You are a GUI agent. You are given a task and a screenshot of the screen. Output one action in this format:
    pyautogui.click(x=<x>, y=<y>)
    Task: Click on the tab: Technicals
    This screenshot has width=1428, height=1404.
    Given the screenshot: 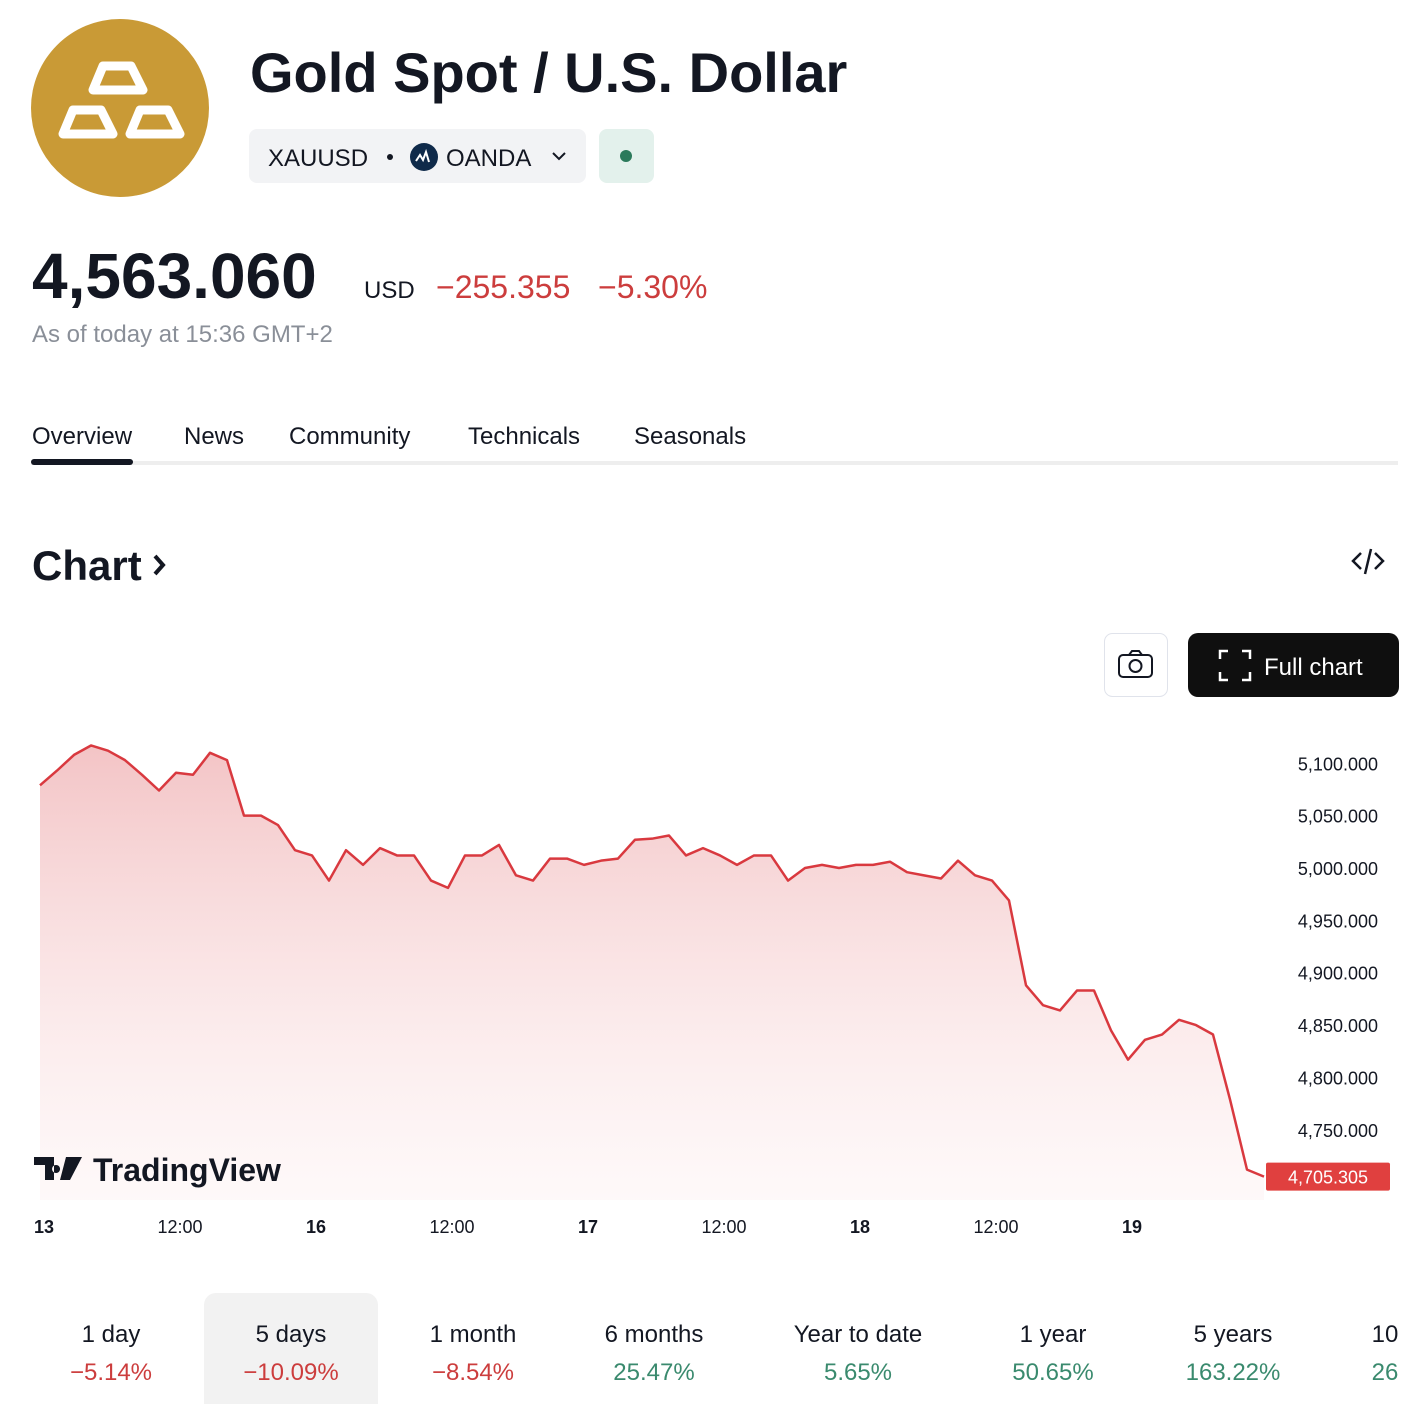 What is the action you would take?
    pyautogui.click(x=524, y=436)
    